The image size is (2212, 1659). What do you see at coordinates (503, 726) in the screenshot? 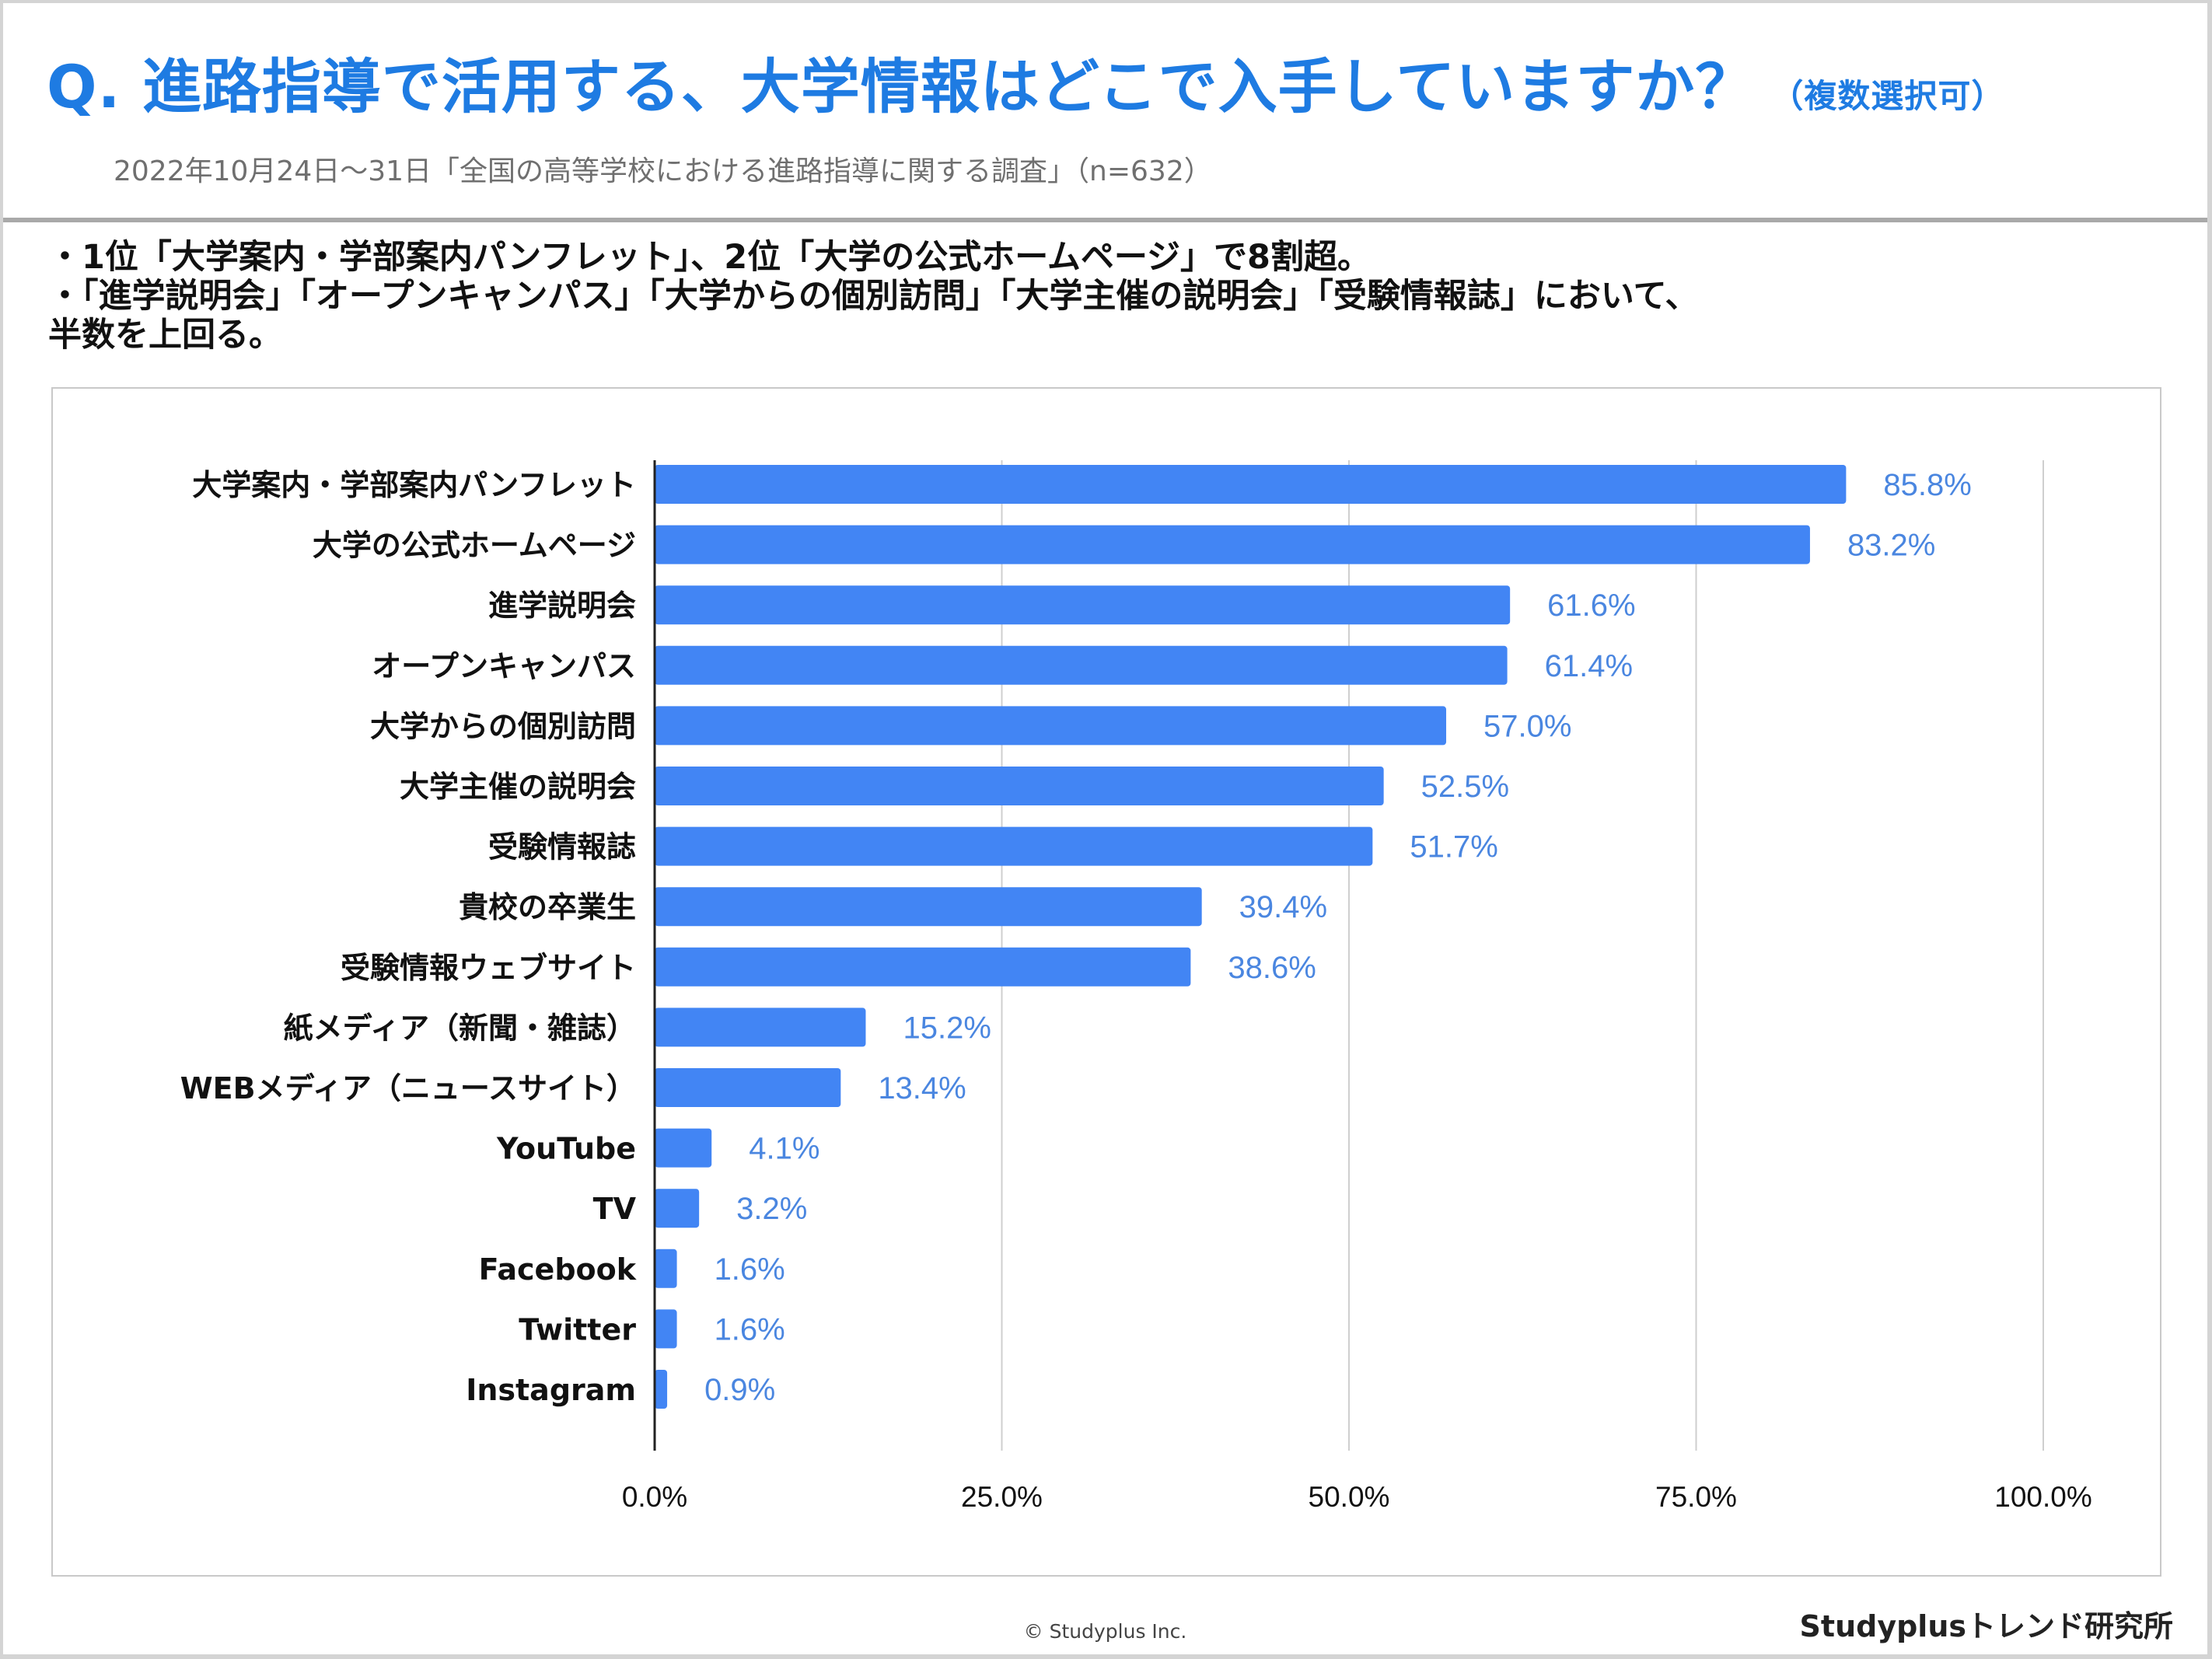
I see `category-label-4: 大学からの個別訪問` at bounding box center [503, 726].